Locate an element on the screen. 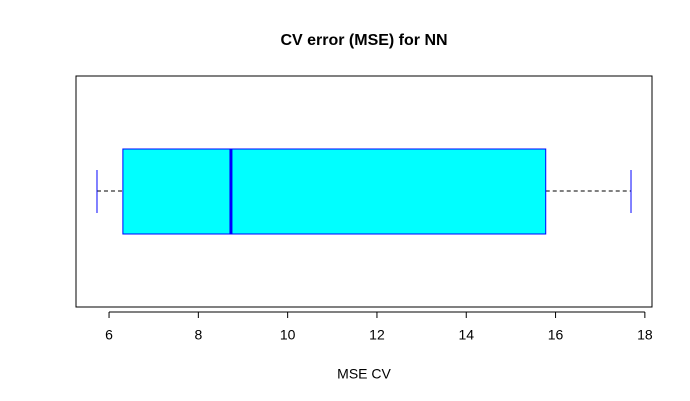  x-tick-label: 16 is located at coordinates (556, 335).